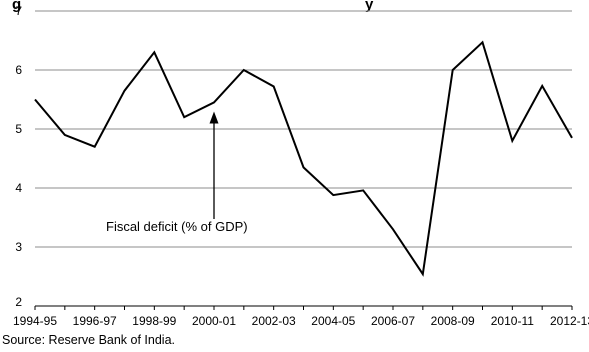  What do you see at coordinates (303, 307) in the screenshot?
I see `x-axis` at bounding box center [303, 307].